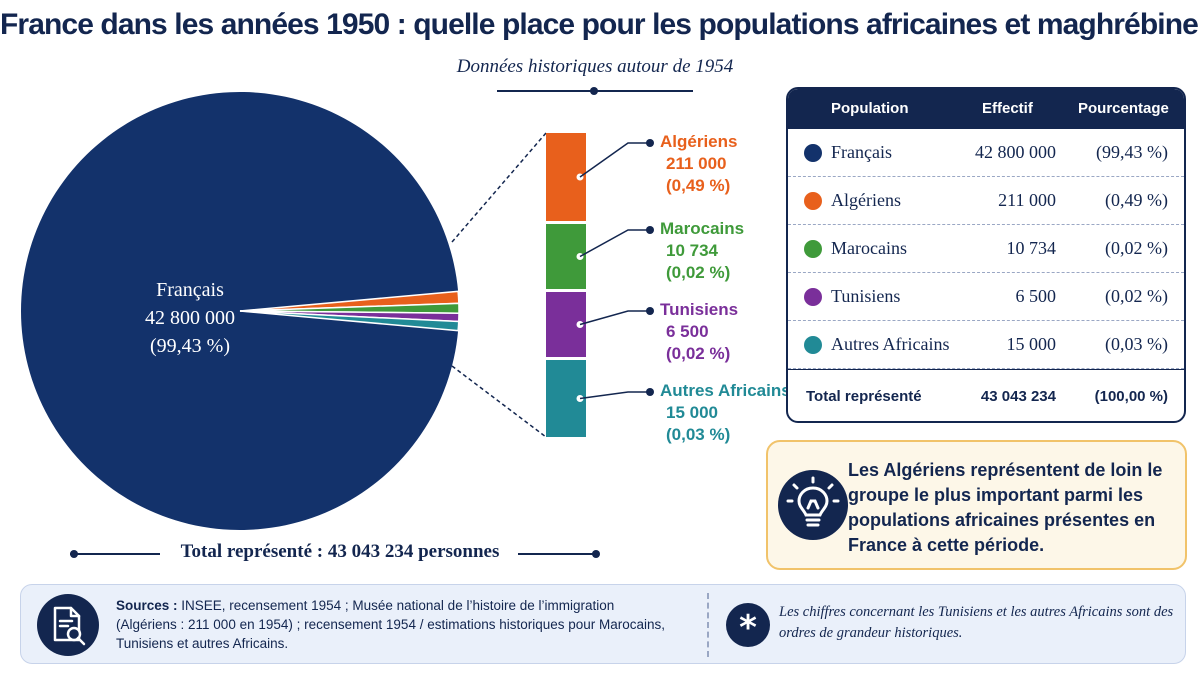 The height and width of the screenshot is (675, 1199). What do you see at coordinates (1036, 296) in the screenshot?
I see `row-effectif: 6 500` at bounding box center [1036, 296].